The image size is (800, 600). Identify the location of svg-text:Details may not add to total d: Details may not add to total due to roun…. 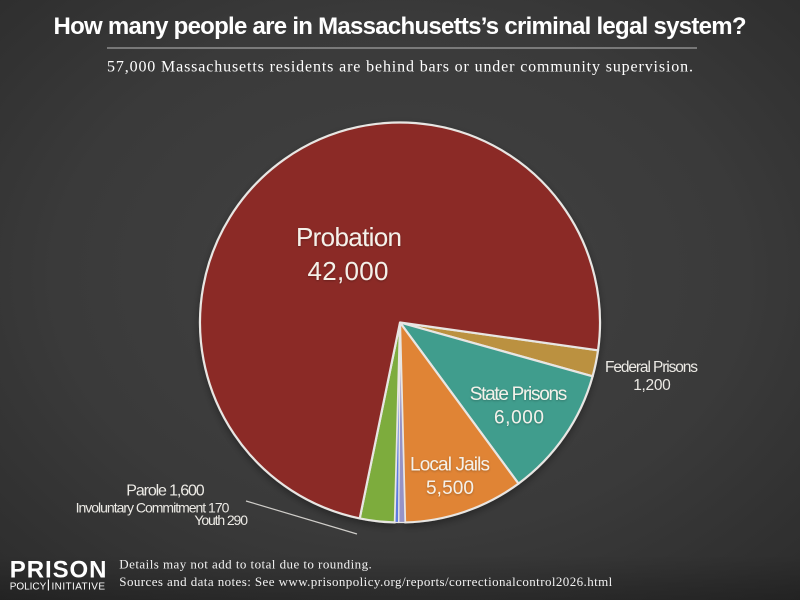
(245, 564).